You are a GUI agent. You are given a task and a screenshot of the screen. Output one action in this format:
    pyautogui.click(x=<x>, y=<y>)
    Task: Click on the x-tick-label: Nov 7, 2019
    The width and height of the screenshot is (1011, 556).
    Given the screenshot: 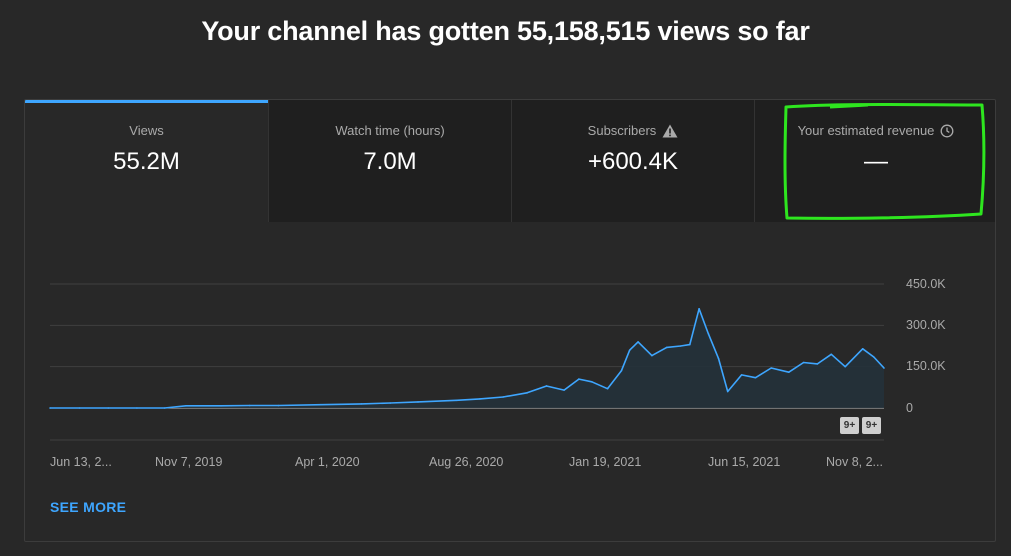 What is the action you would take?
    pyautogui.click(x=189, y=462)
    